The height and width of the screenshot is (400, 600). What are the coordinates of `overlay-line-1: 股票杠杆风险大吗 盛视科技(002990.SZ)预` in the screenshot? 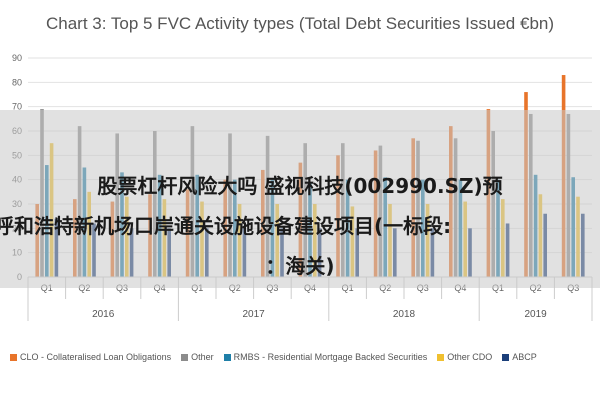 It's located at (300, 186).